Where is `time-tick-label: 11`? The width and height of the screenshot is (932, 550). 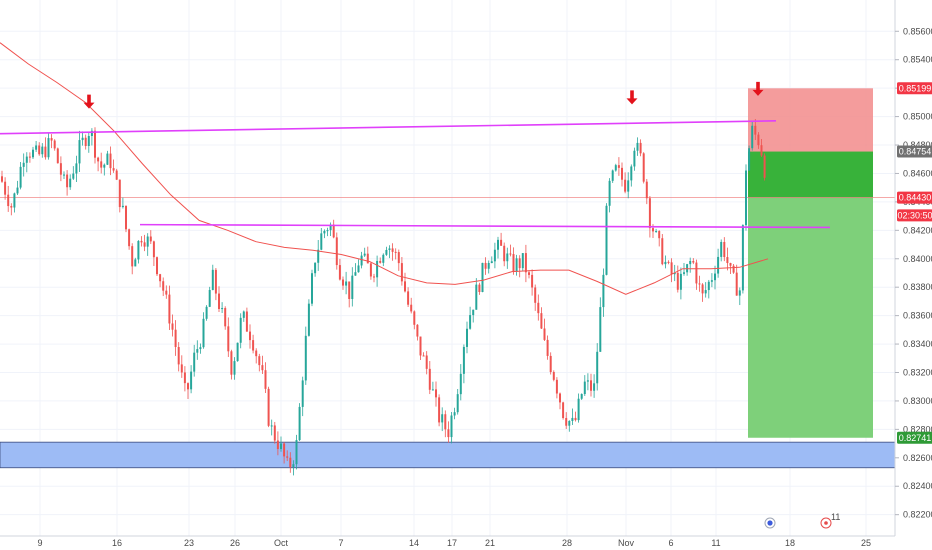
time-tick-label: 11 is located at coordinates (715, 543).